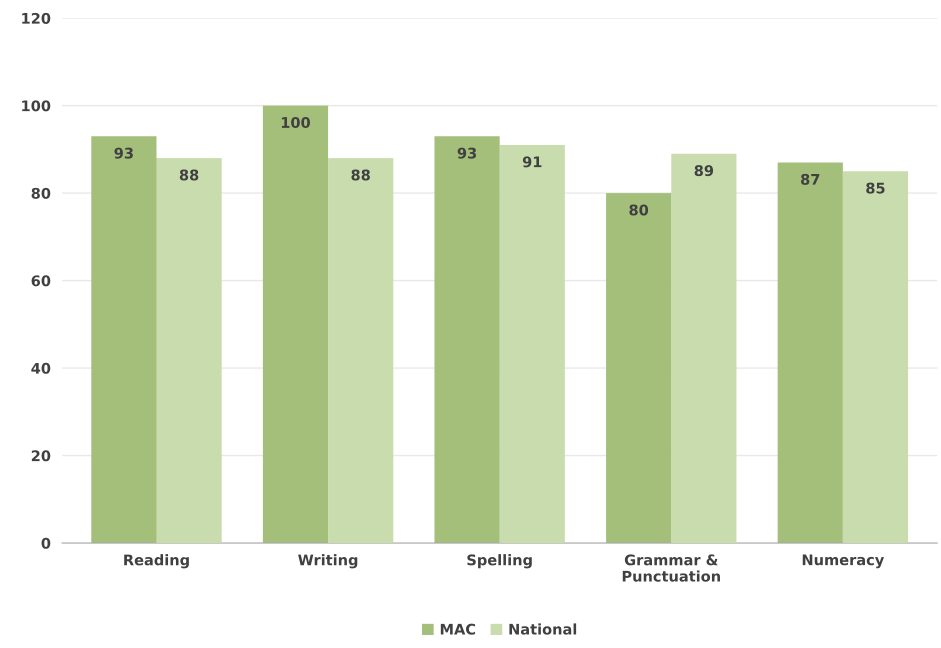  I want to click on x-tick-label: Numeracy, so click(843, 561).